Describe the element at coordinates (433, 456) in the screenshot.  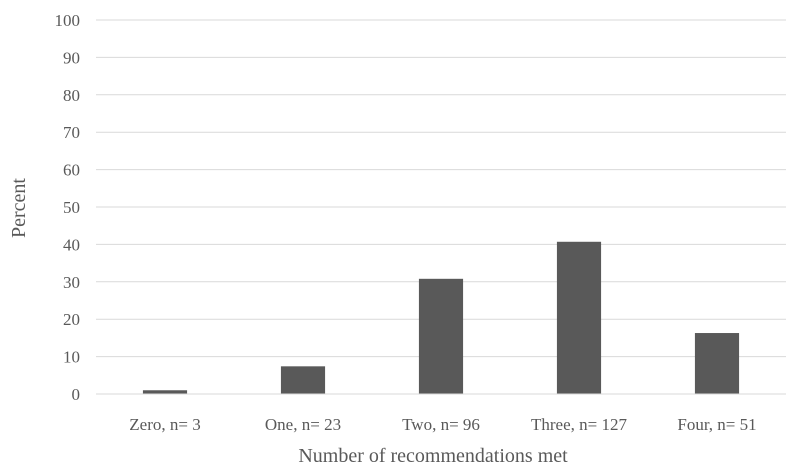
I see `x-axis-title: Number of recommendations met` at that location.